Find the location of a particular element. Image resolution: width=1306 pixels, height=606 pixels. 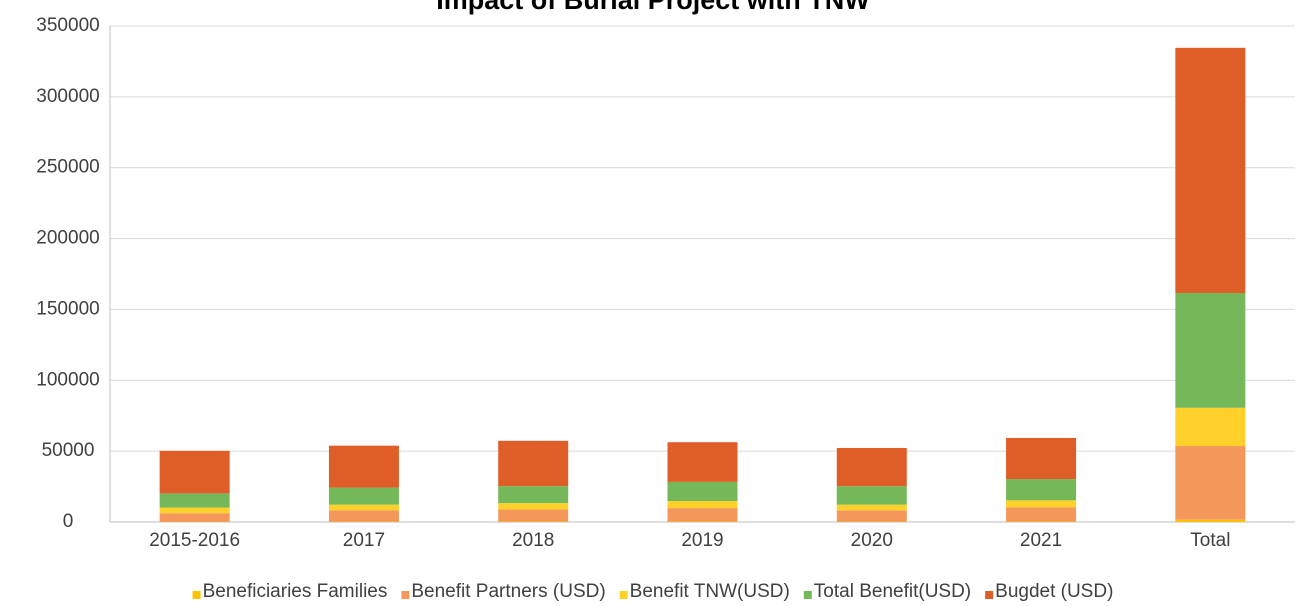

y-tick-label: 0 is located at coordinates (68, 521).